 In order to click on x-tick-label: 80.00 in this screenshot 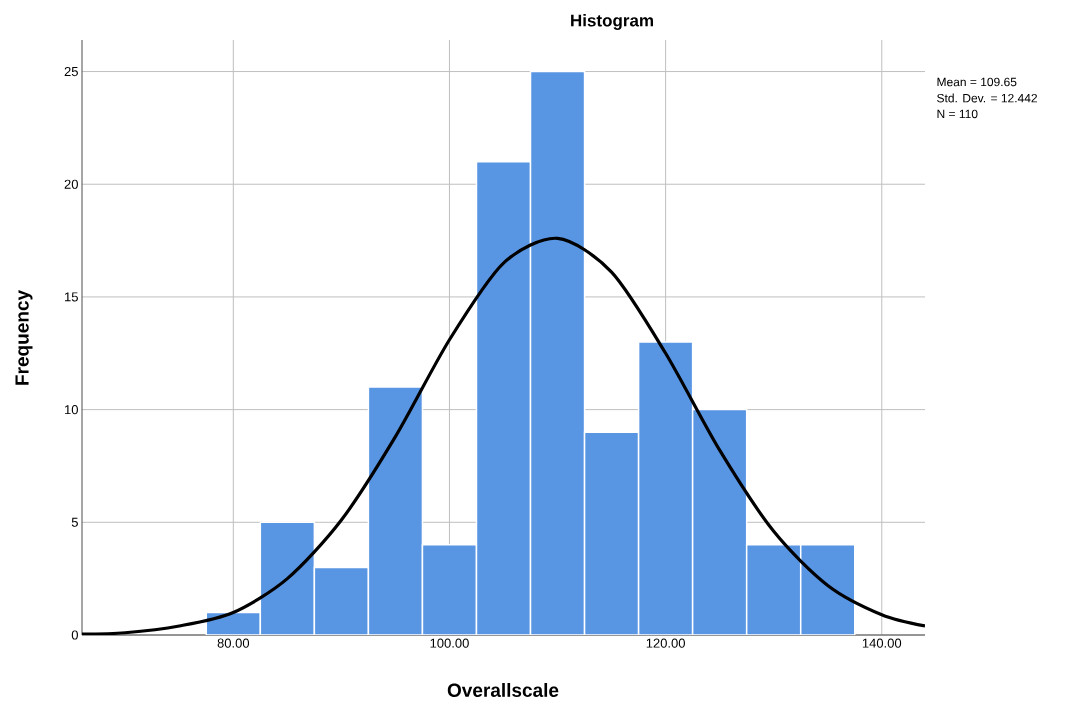, I will do `click(233, 643)`.